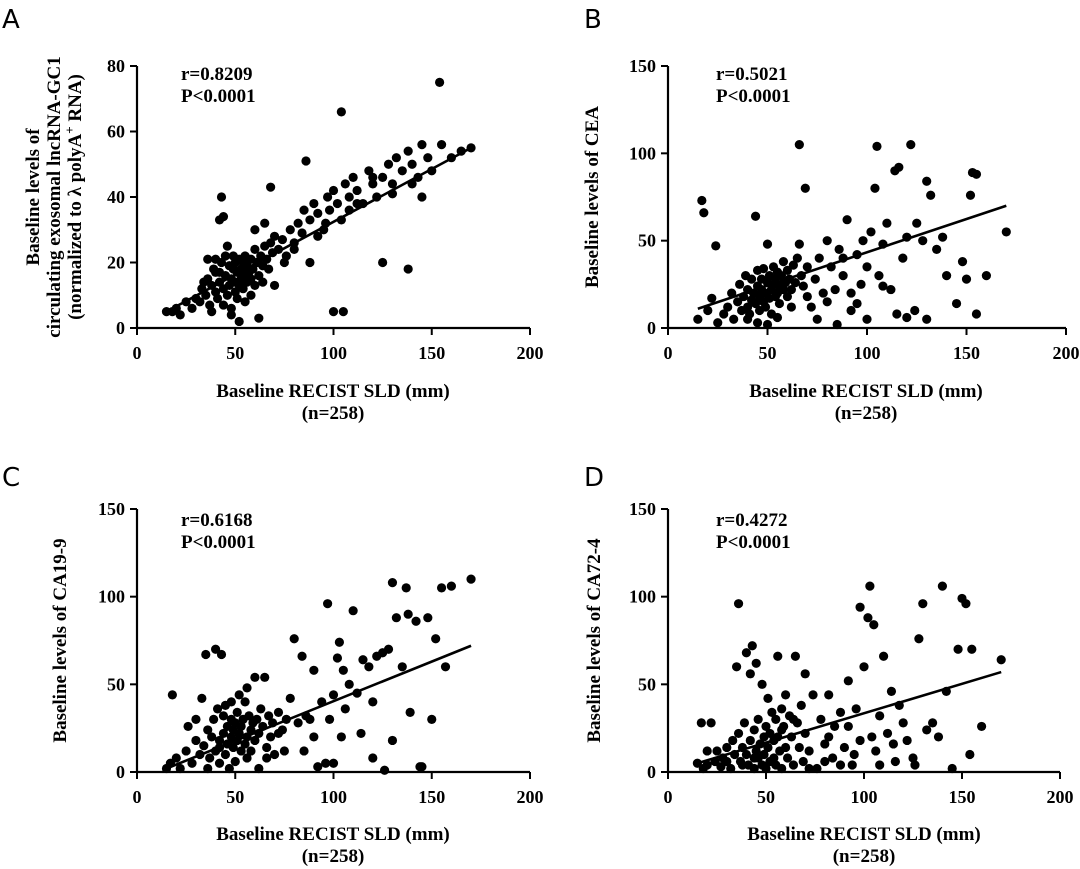 The height and width of the screenshot is (869, 1080). I want to click on correlation-r: r=0.5021, so click(752, 74).